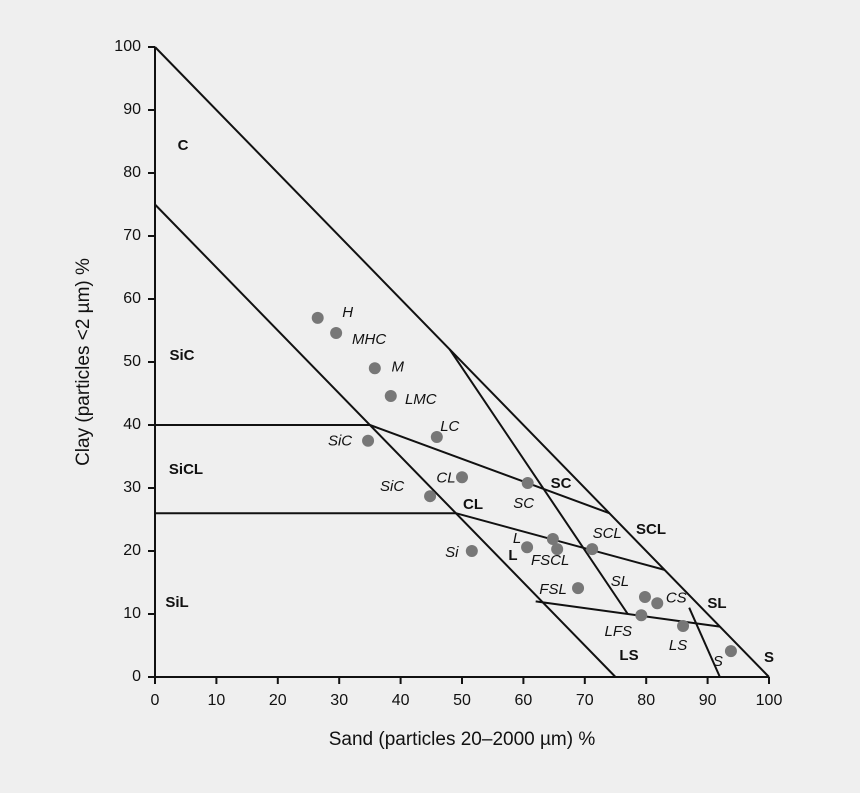  Describe the element at coordinates (452, 552) in the screenshot. I see `point-label: Si` at that location.